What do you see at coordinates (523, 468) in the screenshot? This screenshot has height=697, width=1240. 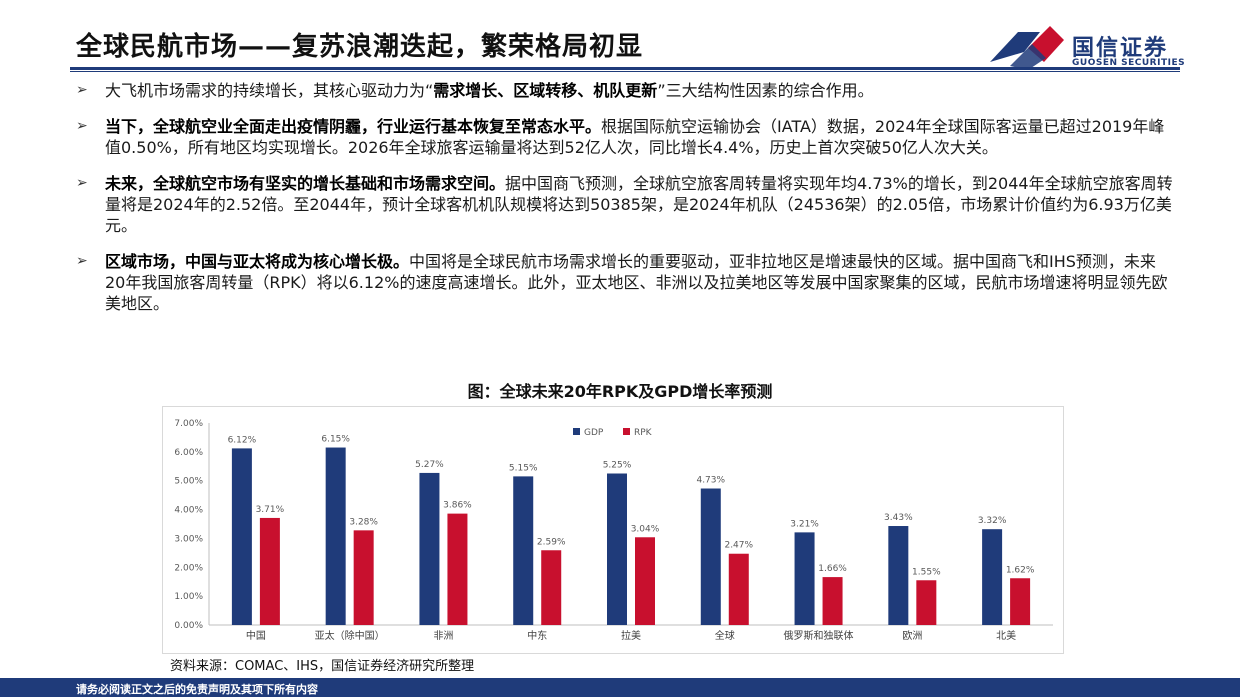 I see `data-label-gdp: 5.15%` at bounding box center [523, 468].